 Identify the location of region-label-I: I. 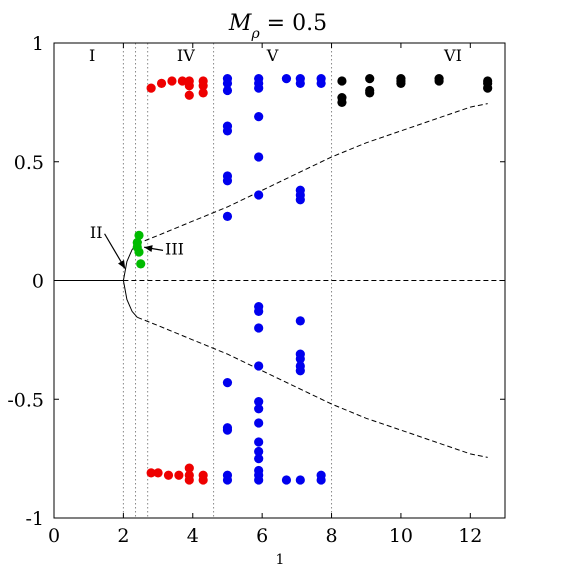
(92, 55).